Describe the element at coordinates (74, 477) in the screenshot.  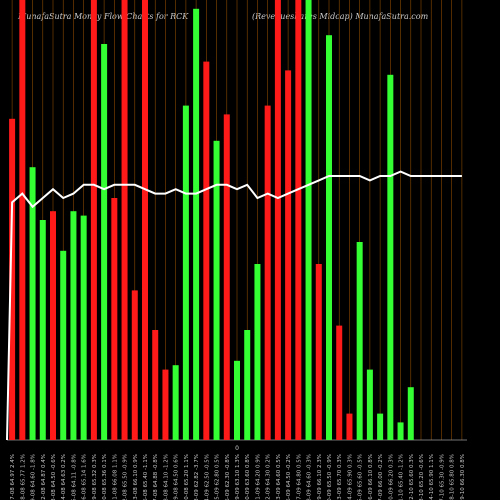
I see `x-tick-label: 15-08 64.11 -0.8%` at that location.